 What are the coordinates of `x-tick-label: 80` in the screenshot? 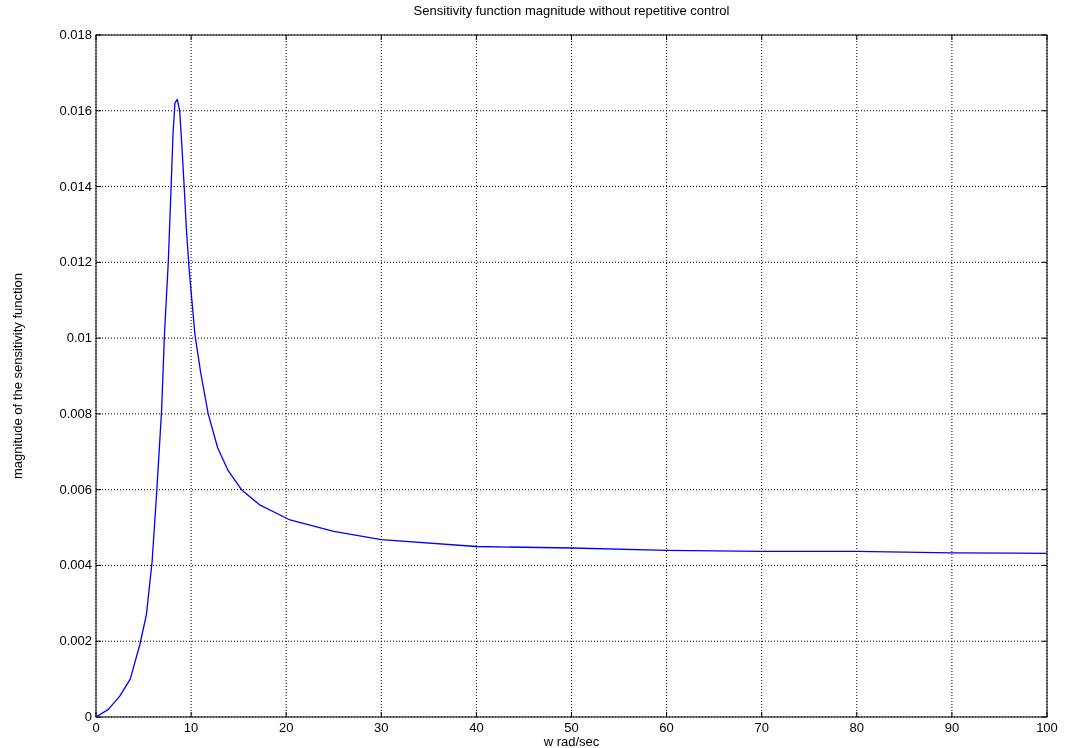 It's located at (857, 727).